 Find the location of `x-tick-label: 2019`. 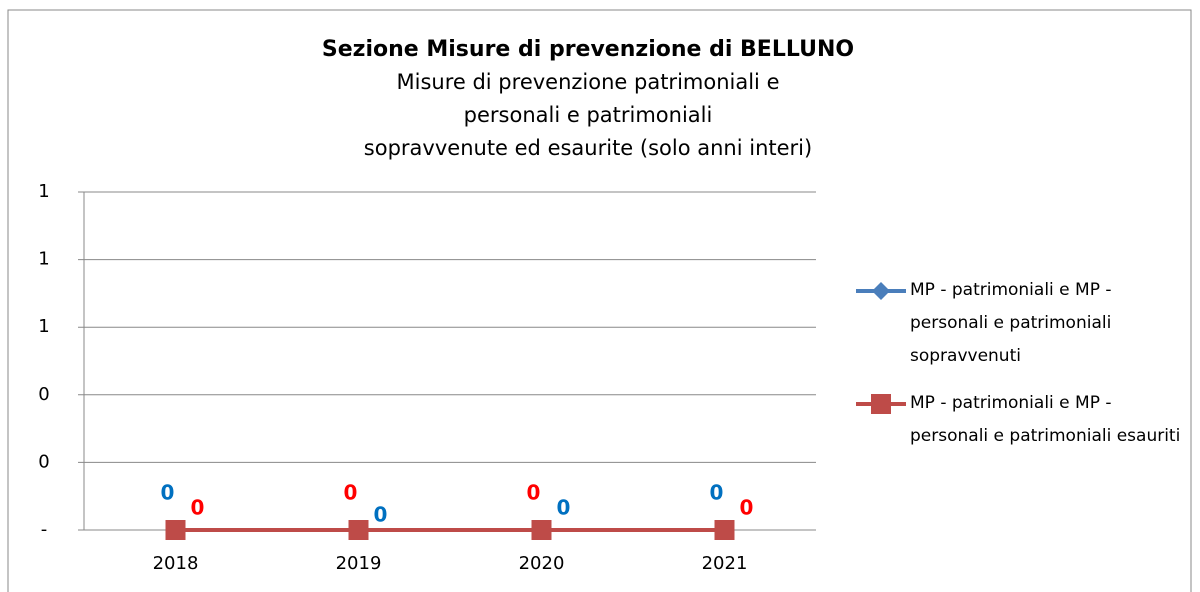

x-tick-label: 2019 is located at coordinates (359, 563).